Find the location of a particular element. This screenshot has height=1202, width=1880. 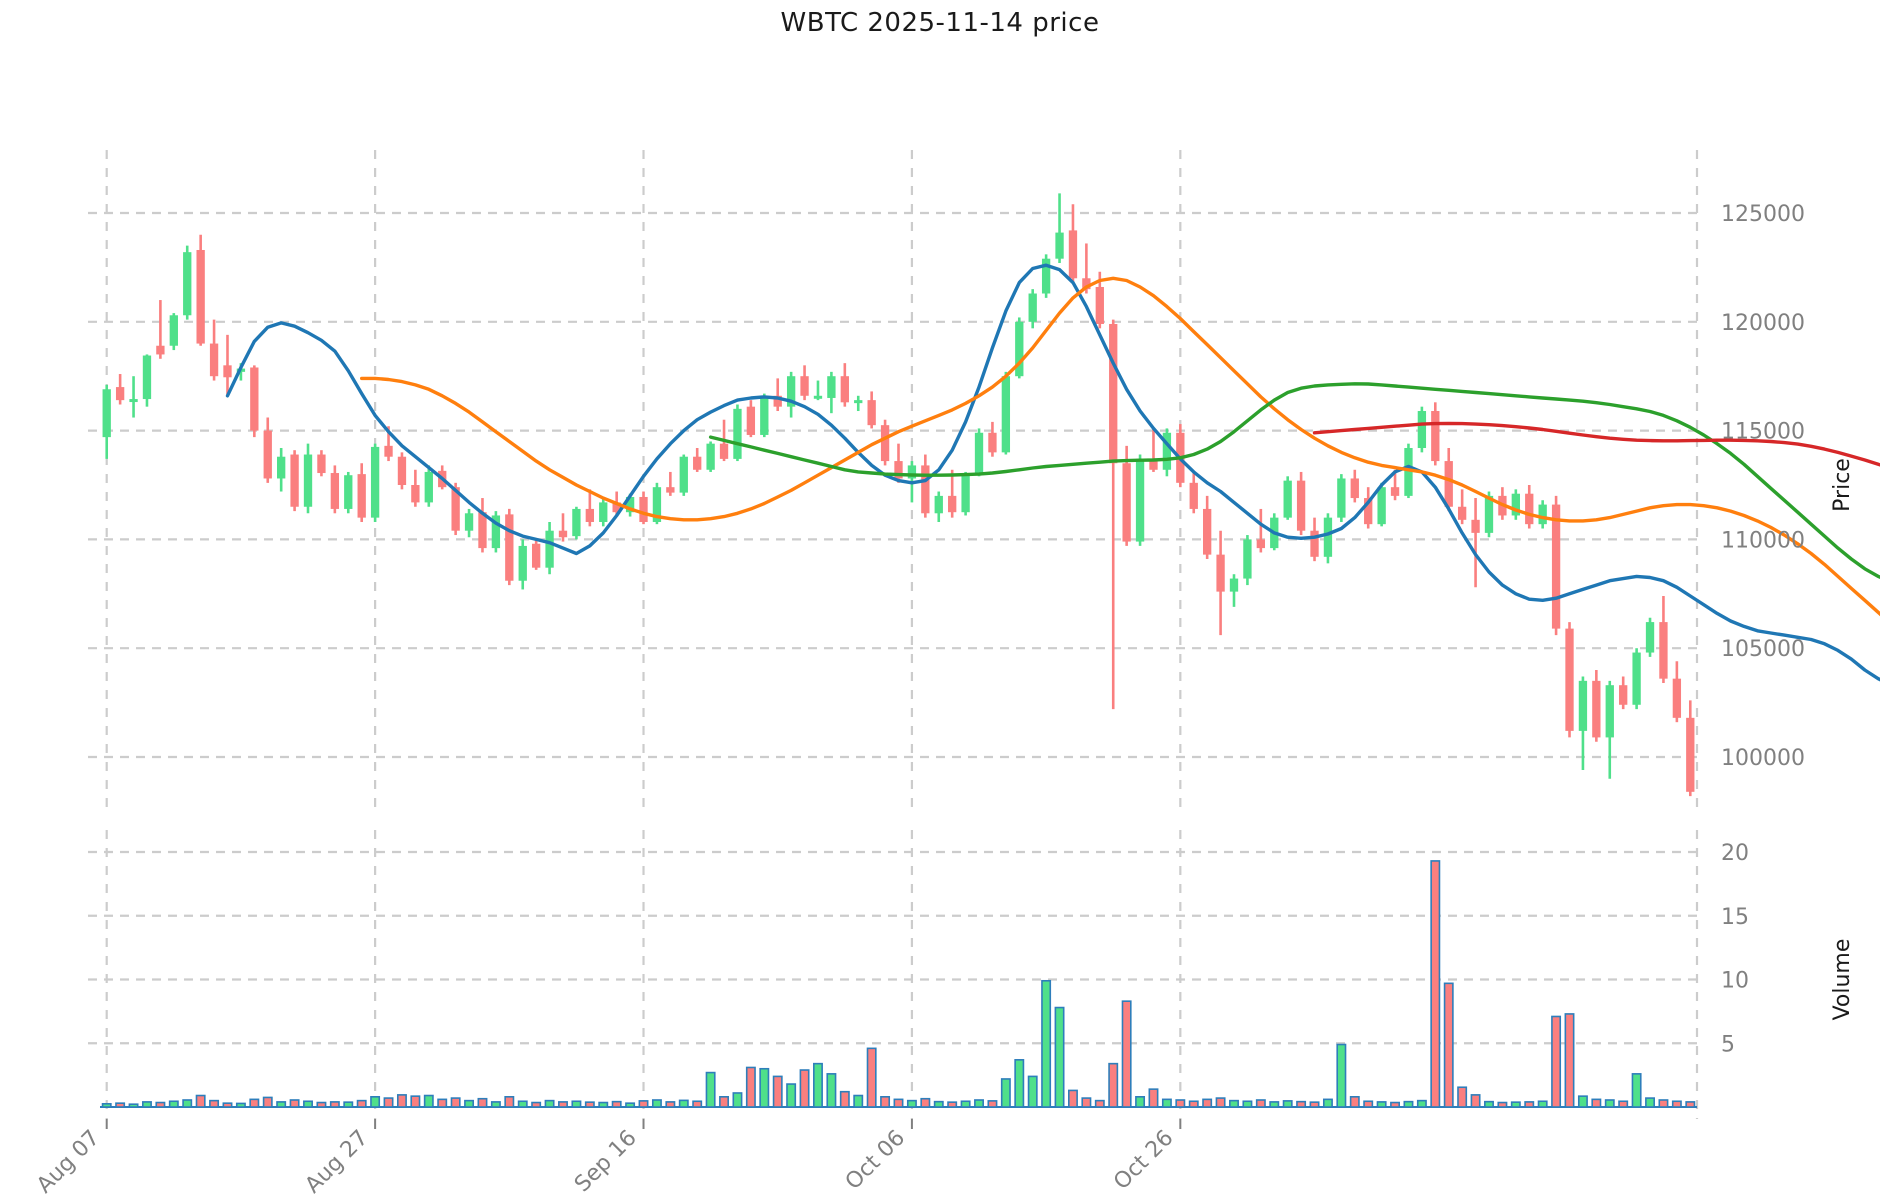

price-tick-label: 110000 is located at coordinates (1763, 540).